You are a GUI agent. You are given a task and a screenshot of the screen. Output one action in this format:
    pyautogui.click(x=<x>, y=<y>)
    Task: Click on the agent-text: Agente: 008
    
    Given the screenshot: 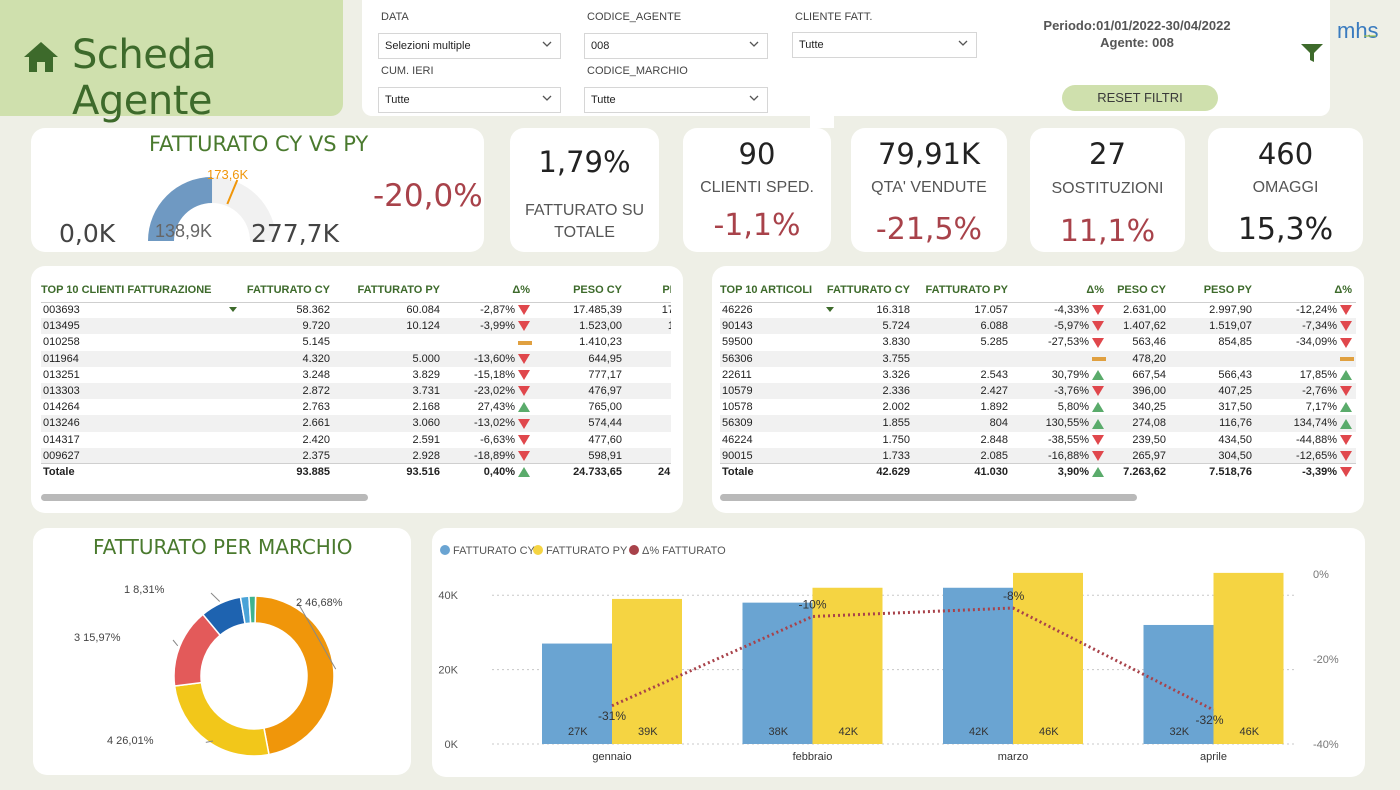 What is the action you would take?
    pyautogui.click(x=1137, y=42)
    